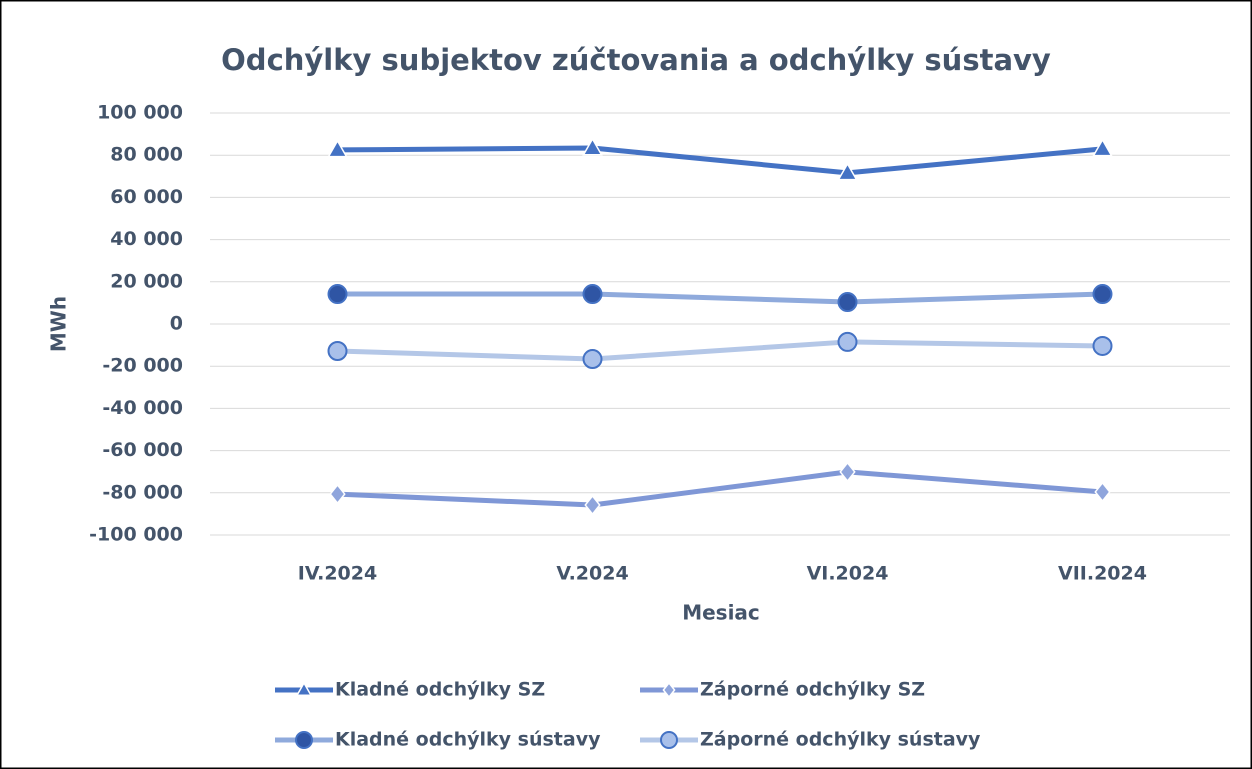  What do you see at coordinates (59, 324) in the screenshot?
I see `y-axis-label: MWh` at bounding box center [59, 324].